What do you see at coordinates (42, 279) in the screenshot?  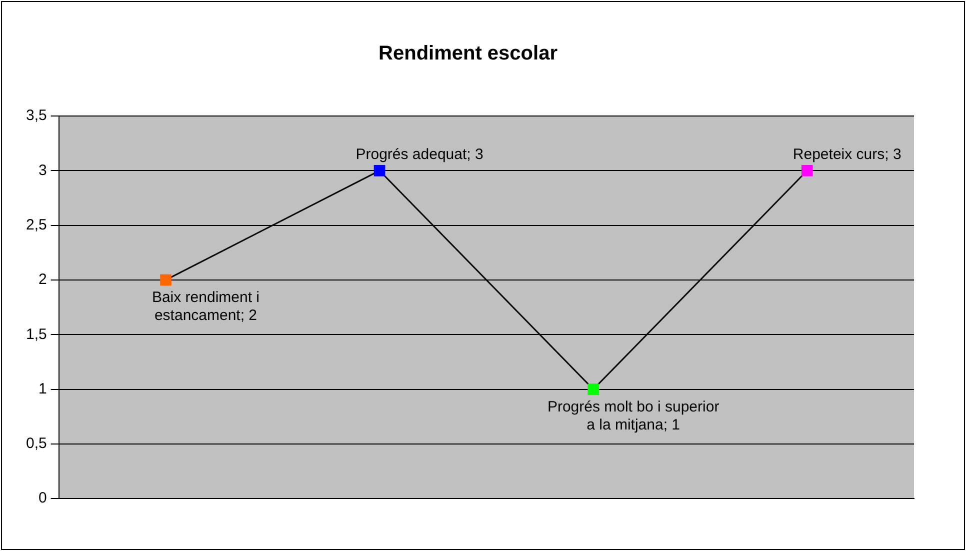 I see `y-tick-label: 2` at bounding box center [42, 279].